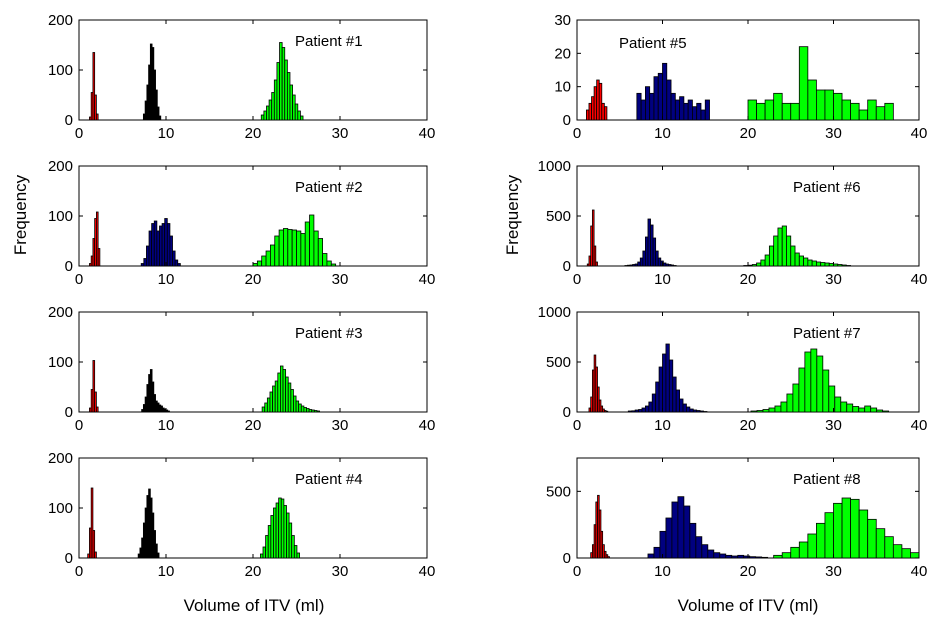 This screenshot has width=937, height=618. What do you see at coordinates (60, 216) in the screenshot?
I see `y-tick-label: 100` at bounding box center [60, 216].